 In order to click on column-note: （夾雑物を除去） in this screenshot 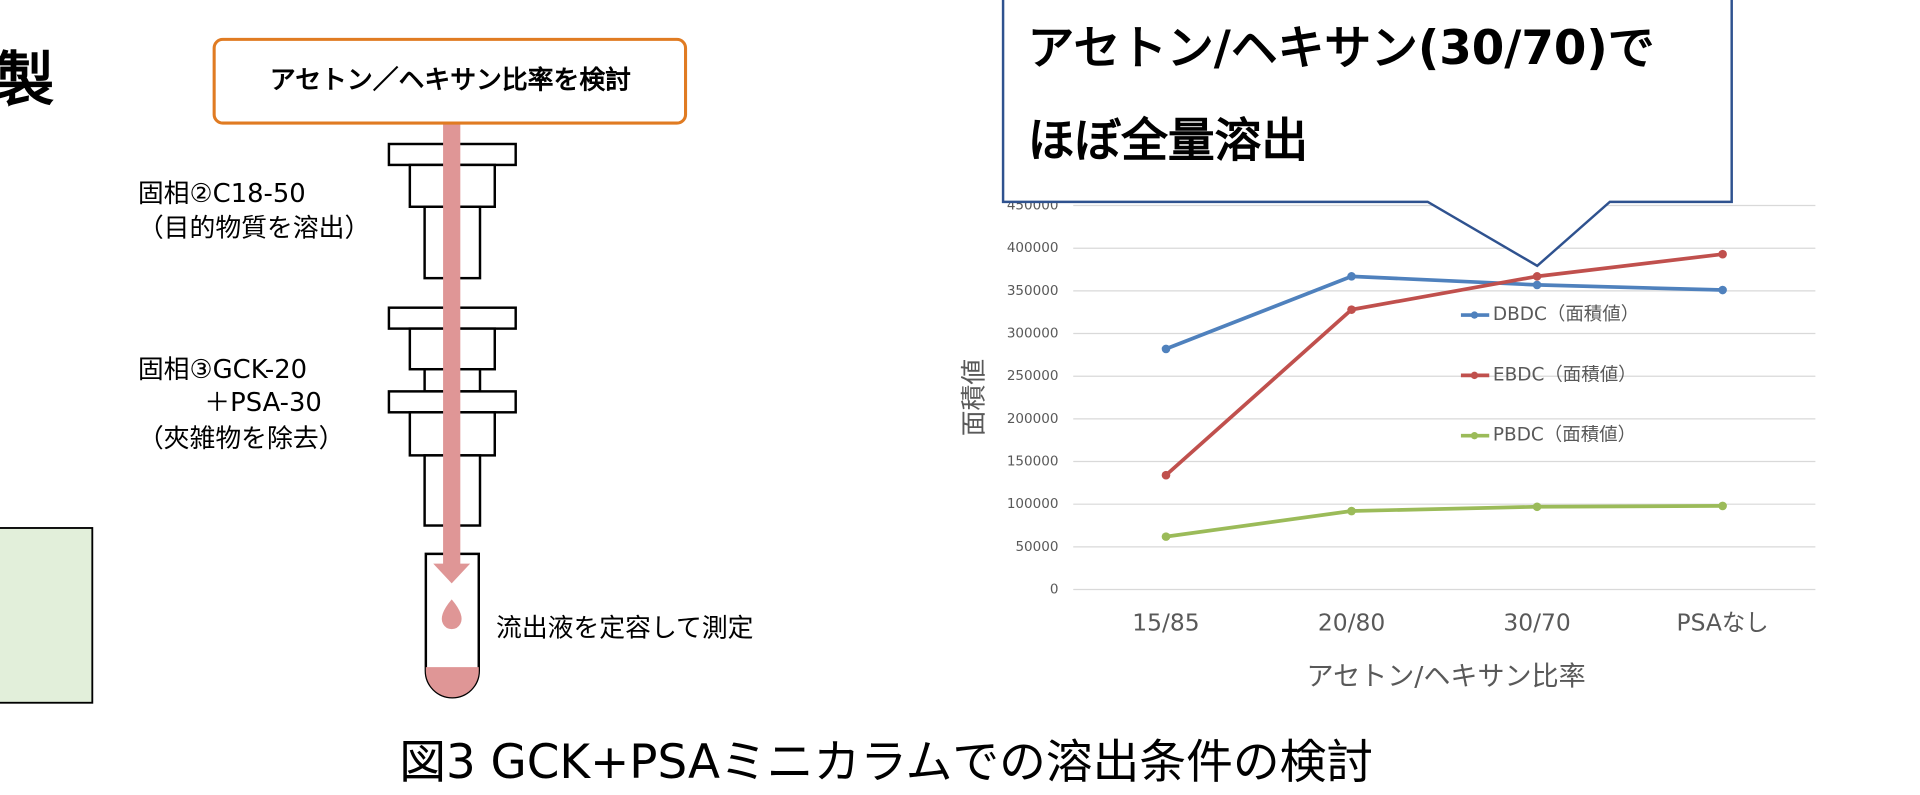, I will do `click(241, 439)`.